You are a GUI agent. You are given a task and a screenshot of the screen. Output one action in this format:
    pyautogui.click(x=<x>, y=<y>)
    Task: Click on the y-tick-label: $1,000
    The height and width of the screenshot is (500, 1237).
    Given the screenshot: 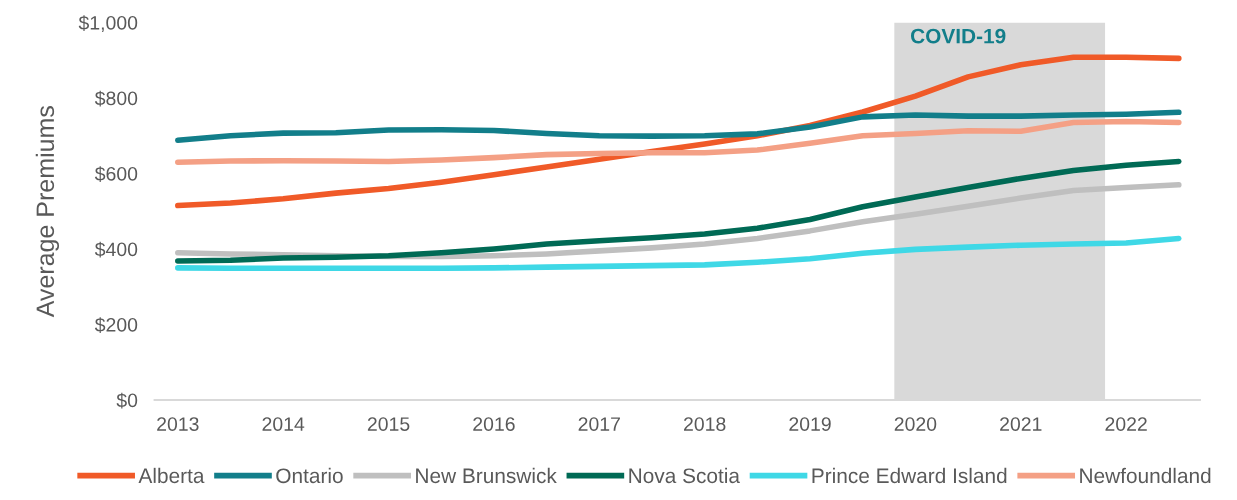 What is the action you would take?
    pyautogui.click(x=108, y=24)
    